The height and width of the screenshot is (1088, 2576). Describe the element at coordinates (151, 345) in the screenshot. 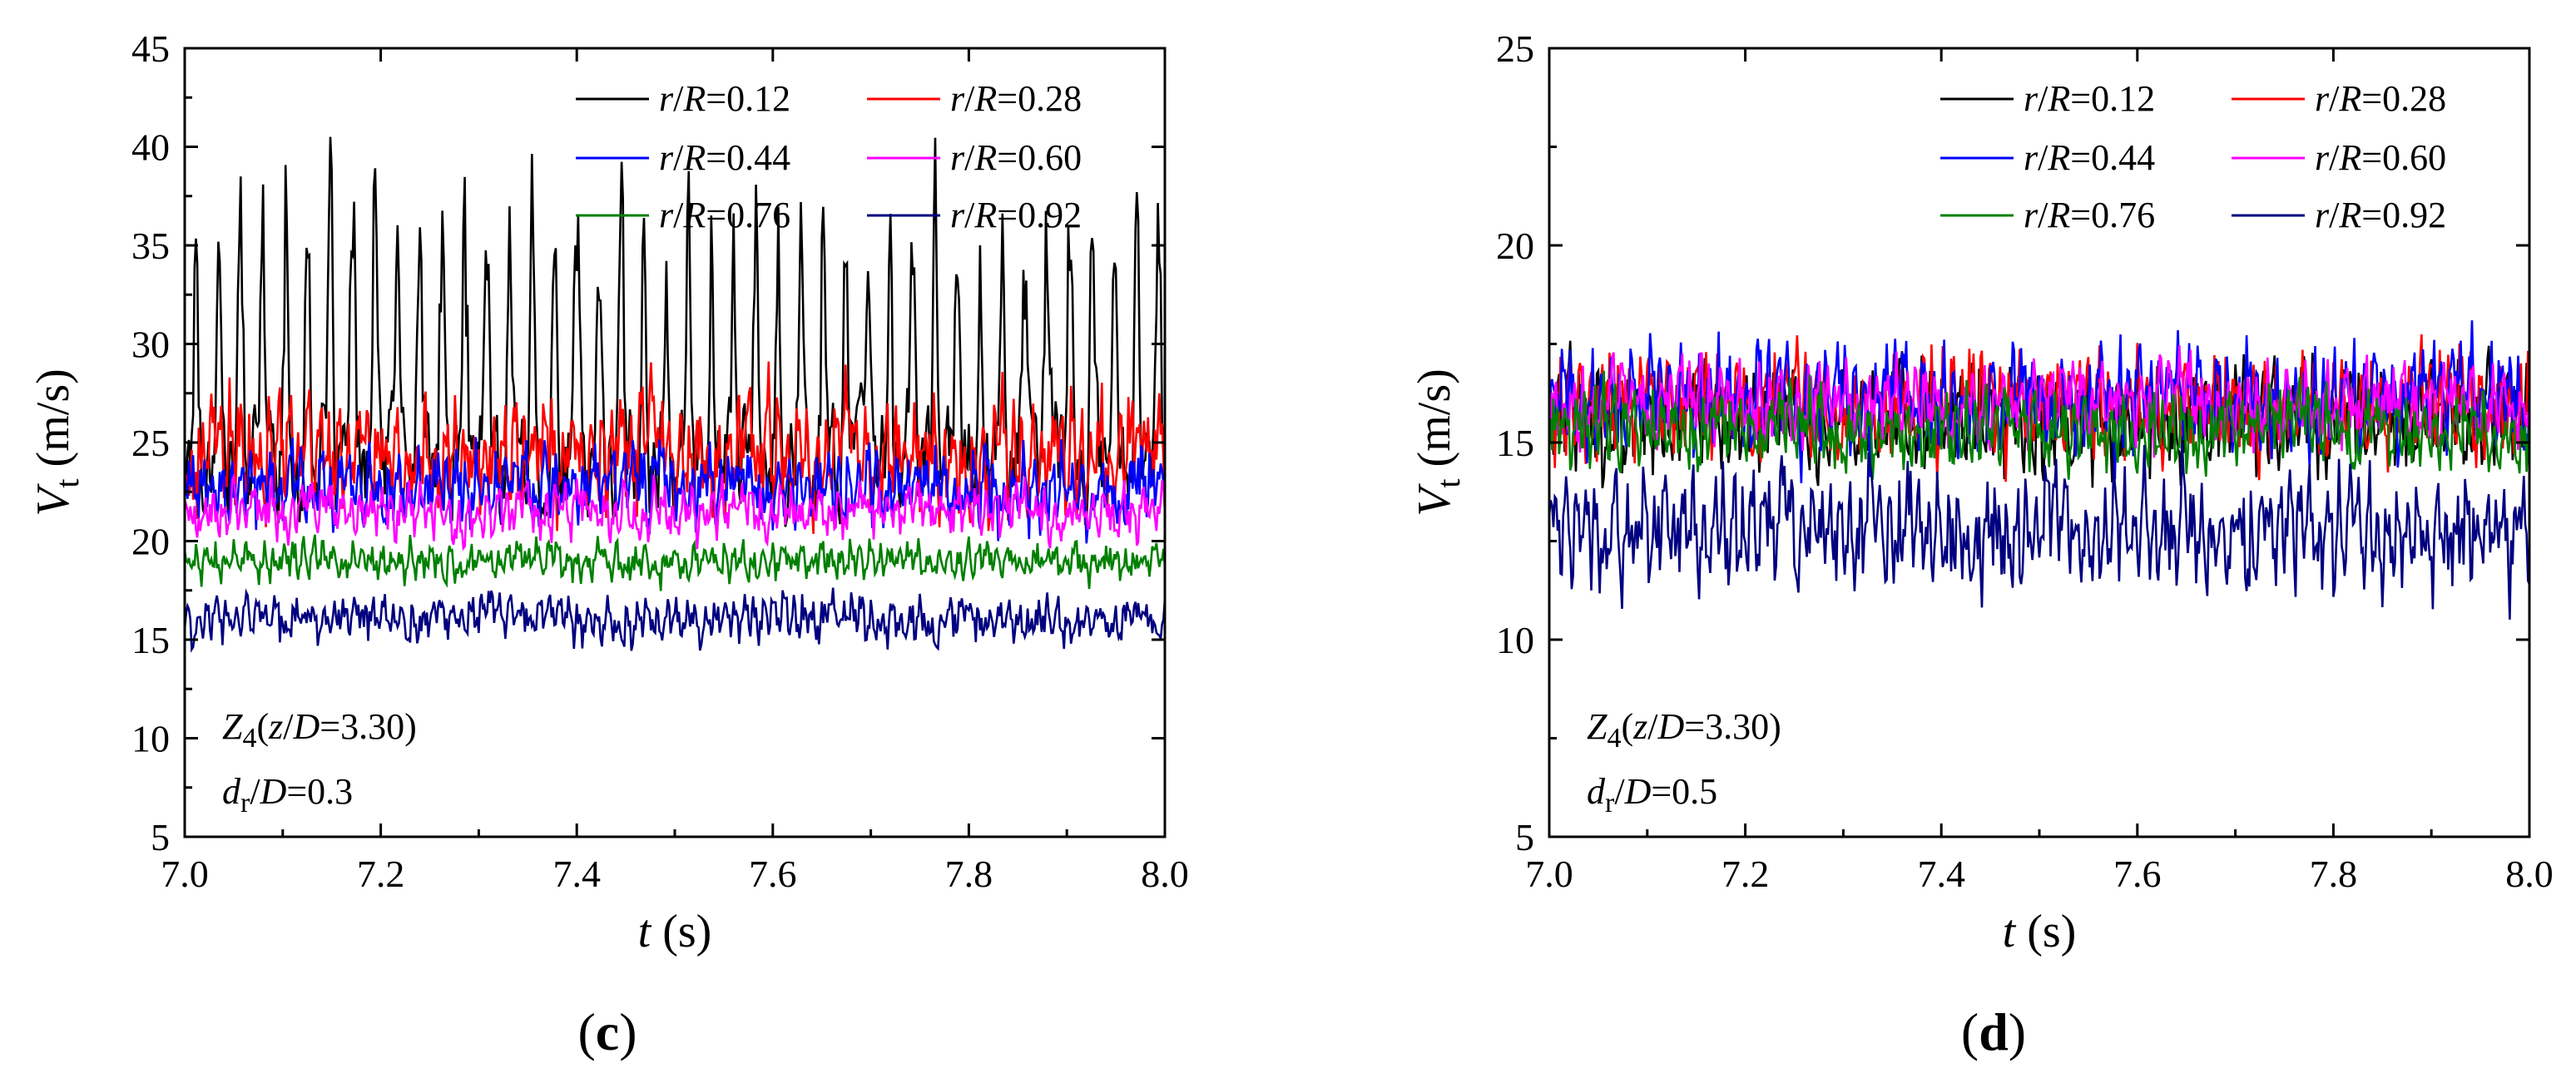

I see `y-tick-label: 30` at that location.